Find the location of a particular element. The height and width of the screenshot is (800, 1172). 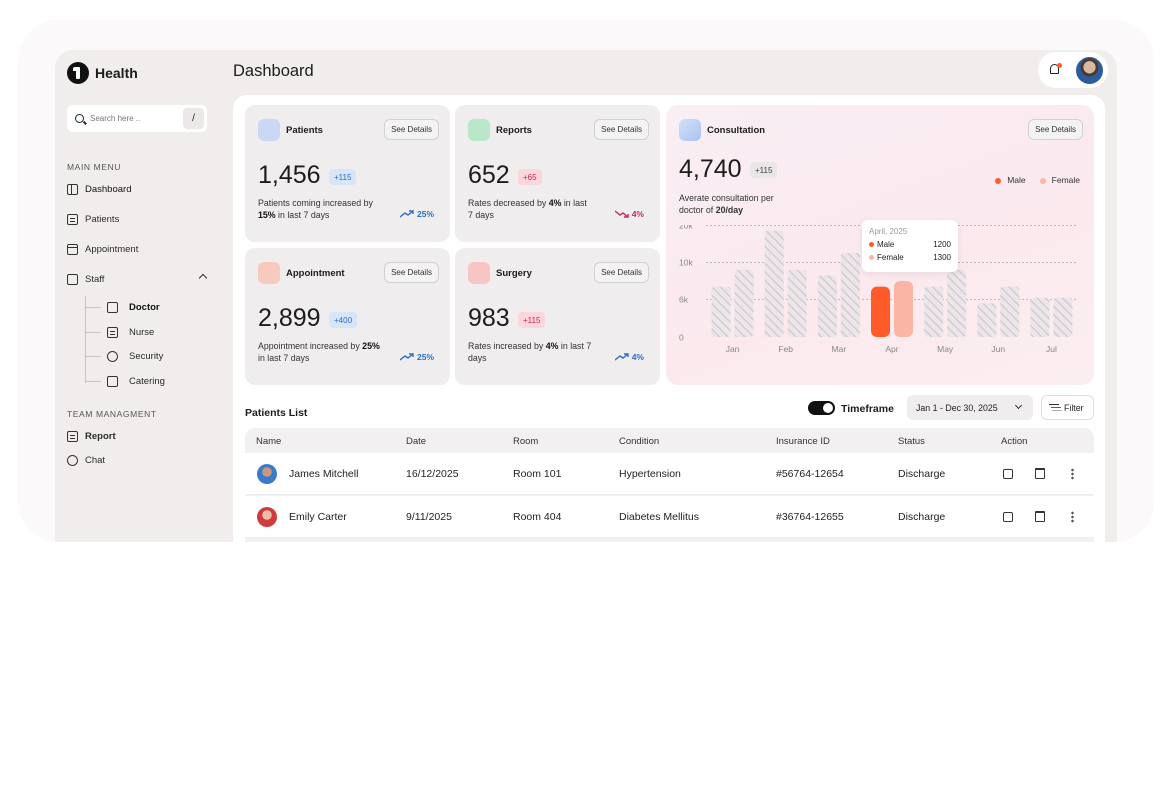

sidebar-item-nurse: Nurse is located at coordinates (119, 332).